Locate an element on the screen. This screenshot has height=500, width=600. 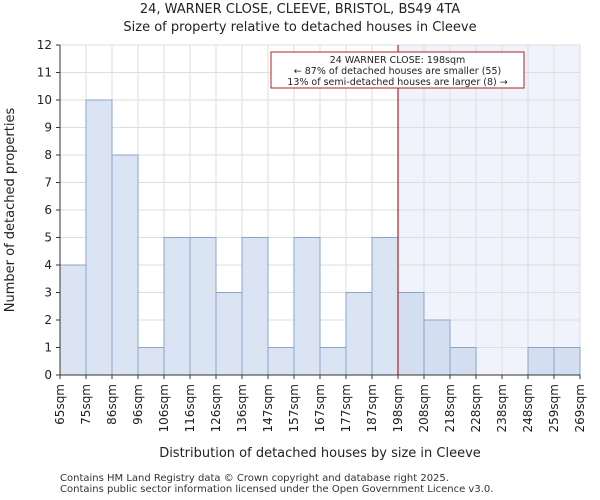
y-tick-label: 0 is located at coordinates (48, 375).